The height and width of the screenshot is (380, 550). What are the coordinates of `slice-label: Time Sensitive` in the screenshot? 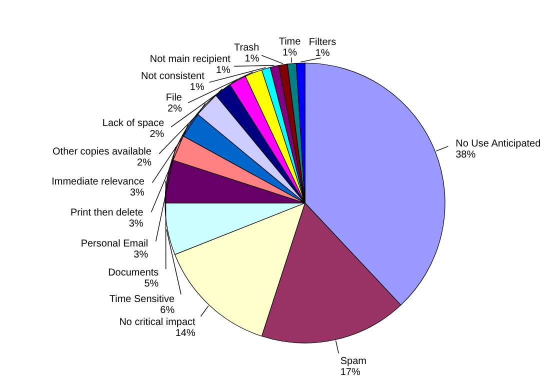 It's located at (142, 300).